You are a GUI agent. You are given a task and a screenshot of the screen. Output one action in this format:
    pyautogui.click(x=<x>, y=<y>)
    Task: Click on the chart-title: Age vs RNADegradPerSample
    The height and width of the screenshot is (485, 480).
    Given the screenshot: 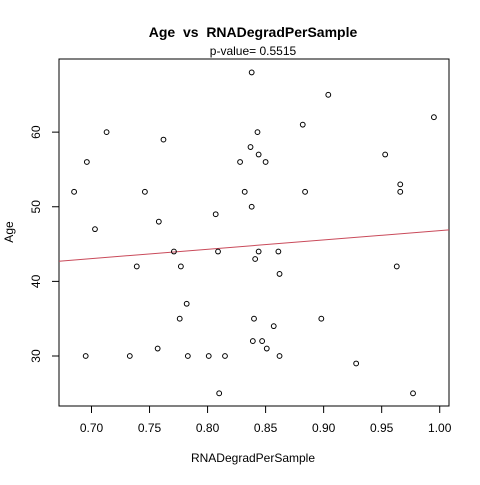 What is the action you would take?
    pyautogui.click(x=253, y=32)
    